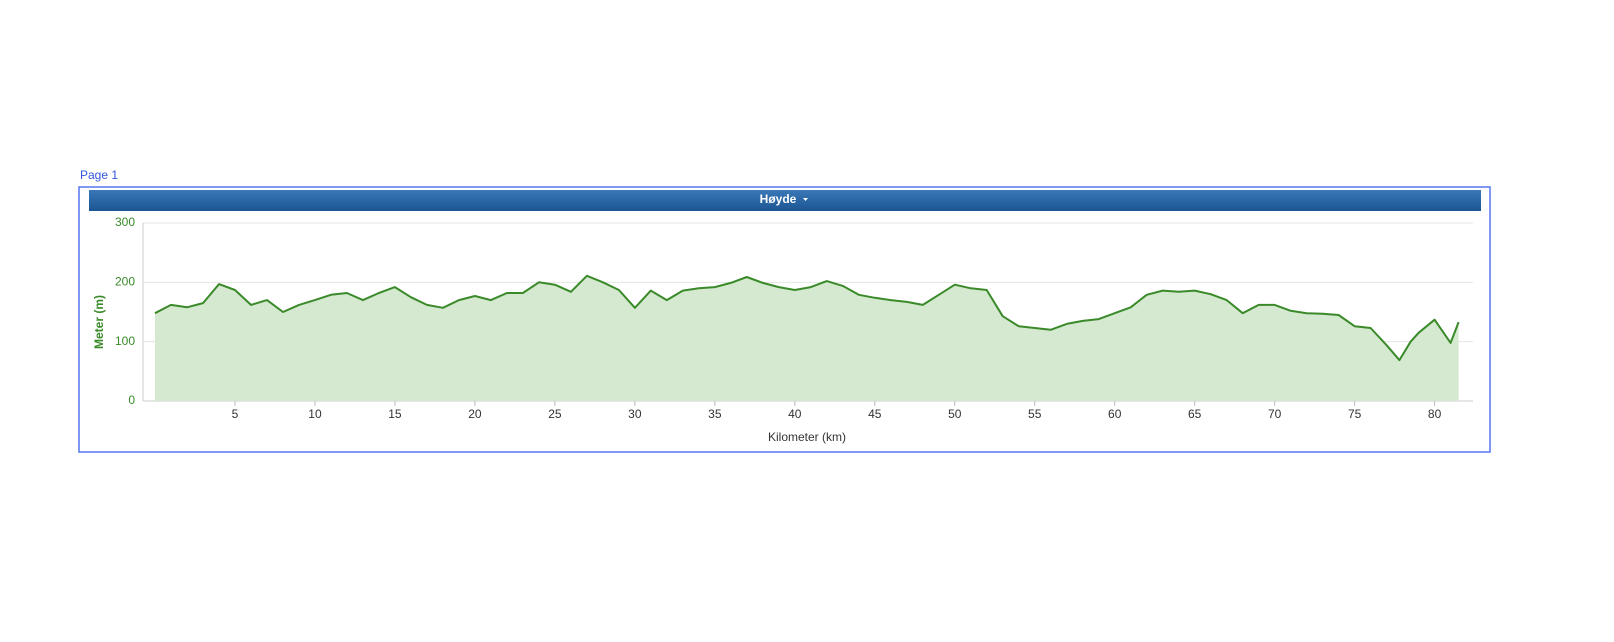  Describe the element at coordinates (99, 322) in the screenshot. I see `y-axis-label: Meter (m)` at that location.